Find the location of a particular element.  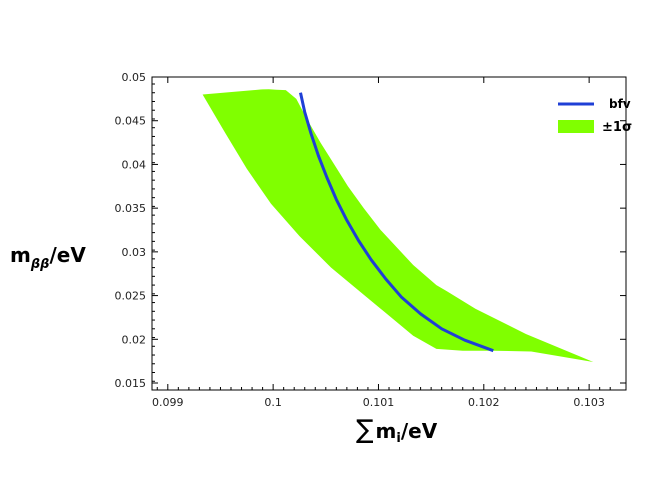

legend-label-band: ±1σ is located at coordinates (617, 127).